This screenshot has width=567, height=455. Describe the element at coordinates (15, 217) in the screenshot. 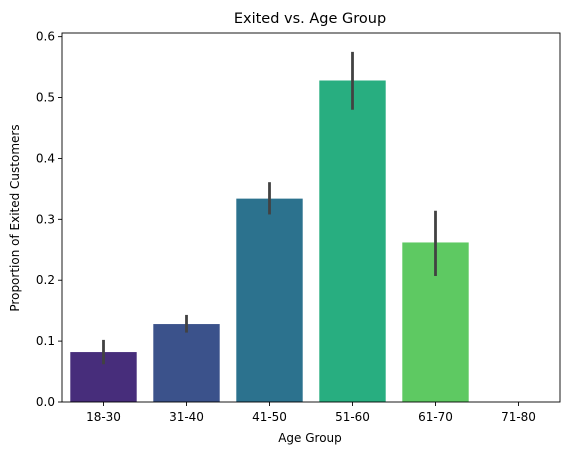

I see `y-axis-label: Proportion of Exited Customers` at that location.